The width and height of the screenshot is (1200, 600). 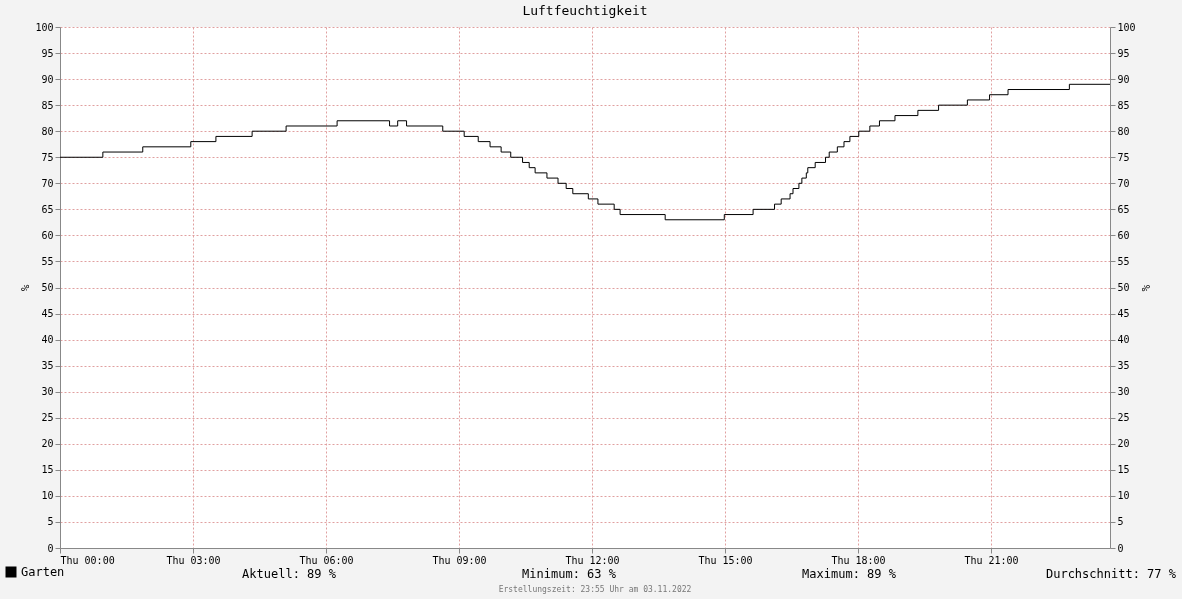 What do you see at coordinates (47, 131) in the screenshot?
I see `y-tick-label: 80` at bounding box center [47, 131].